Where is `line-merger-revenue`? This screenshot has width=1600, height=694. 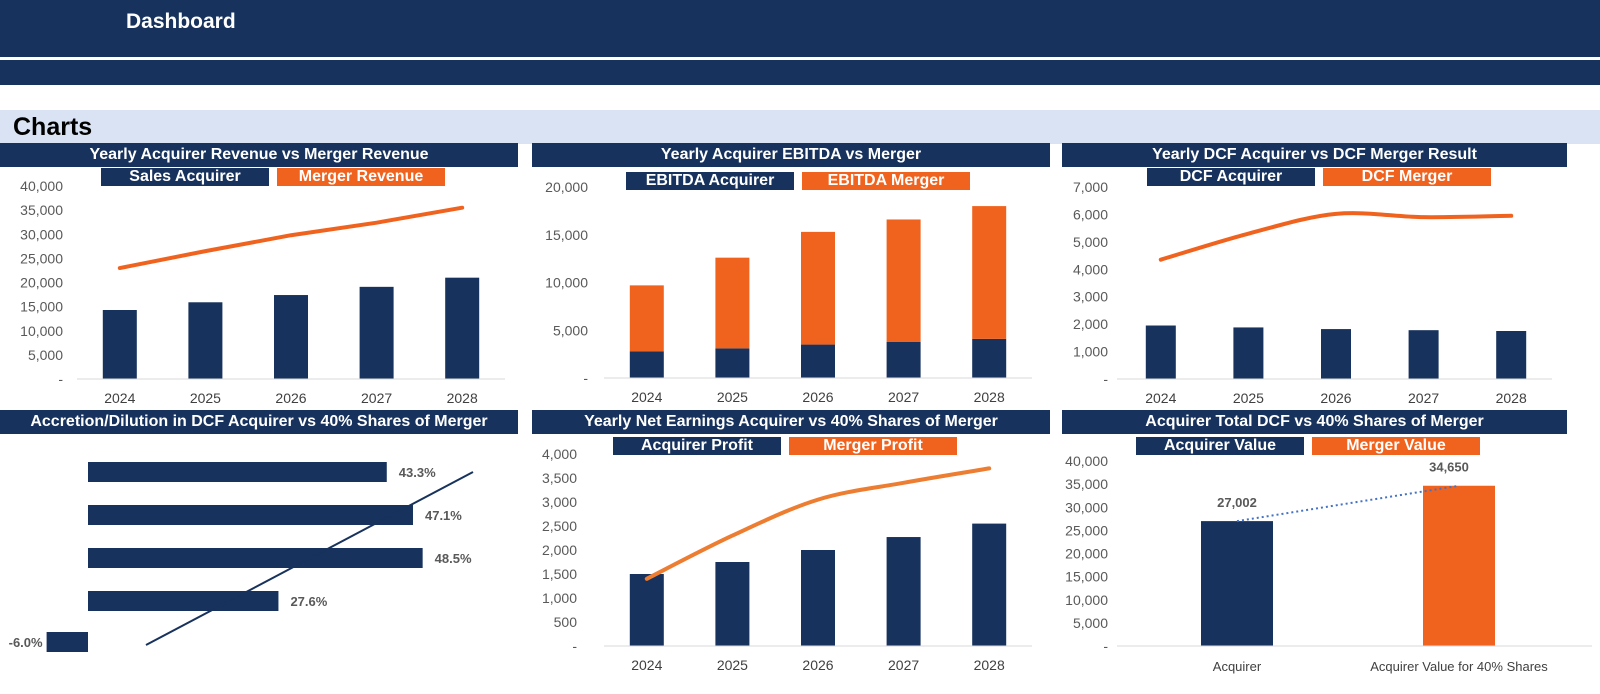
line-merger-revenue is located at coordinates (291, 238).